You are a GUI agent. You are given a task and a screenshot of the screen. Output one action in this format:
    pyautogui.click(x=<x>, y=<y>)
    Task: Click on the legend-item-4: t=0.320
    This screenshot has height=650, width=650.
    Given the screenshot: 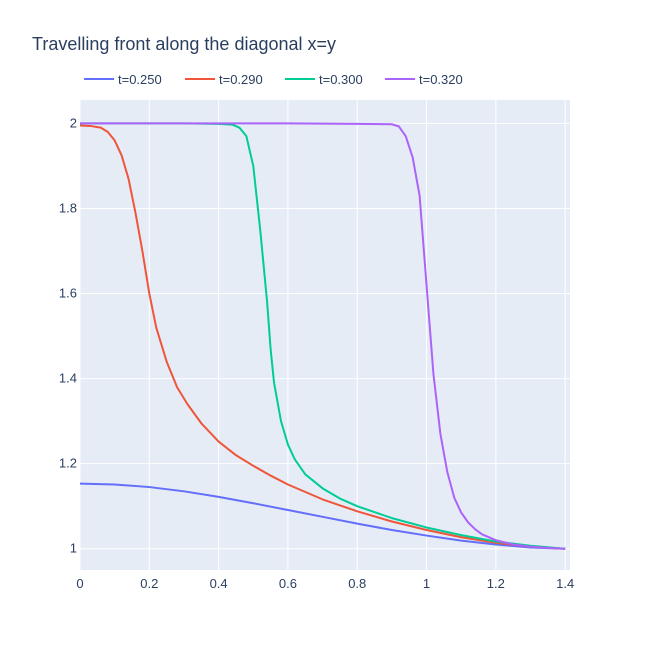 What is the action you would take?
    pyautogui.click(x=424, y=79)
    